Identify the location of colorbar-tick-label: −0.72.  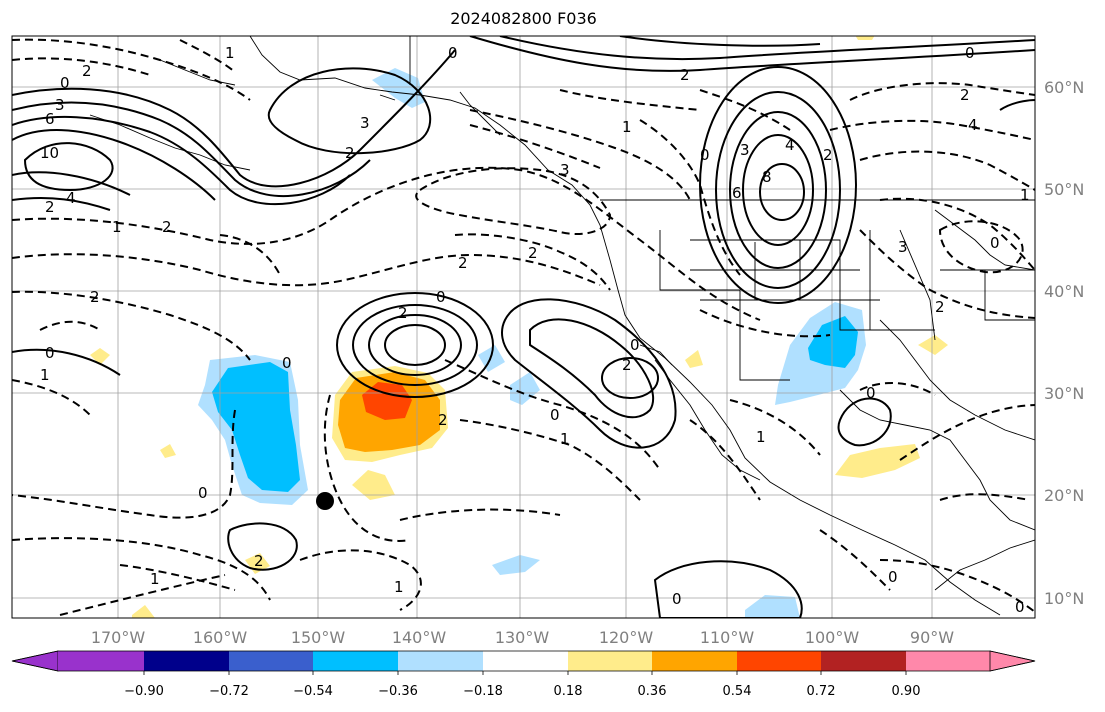
(229, 691).